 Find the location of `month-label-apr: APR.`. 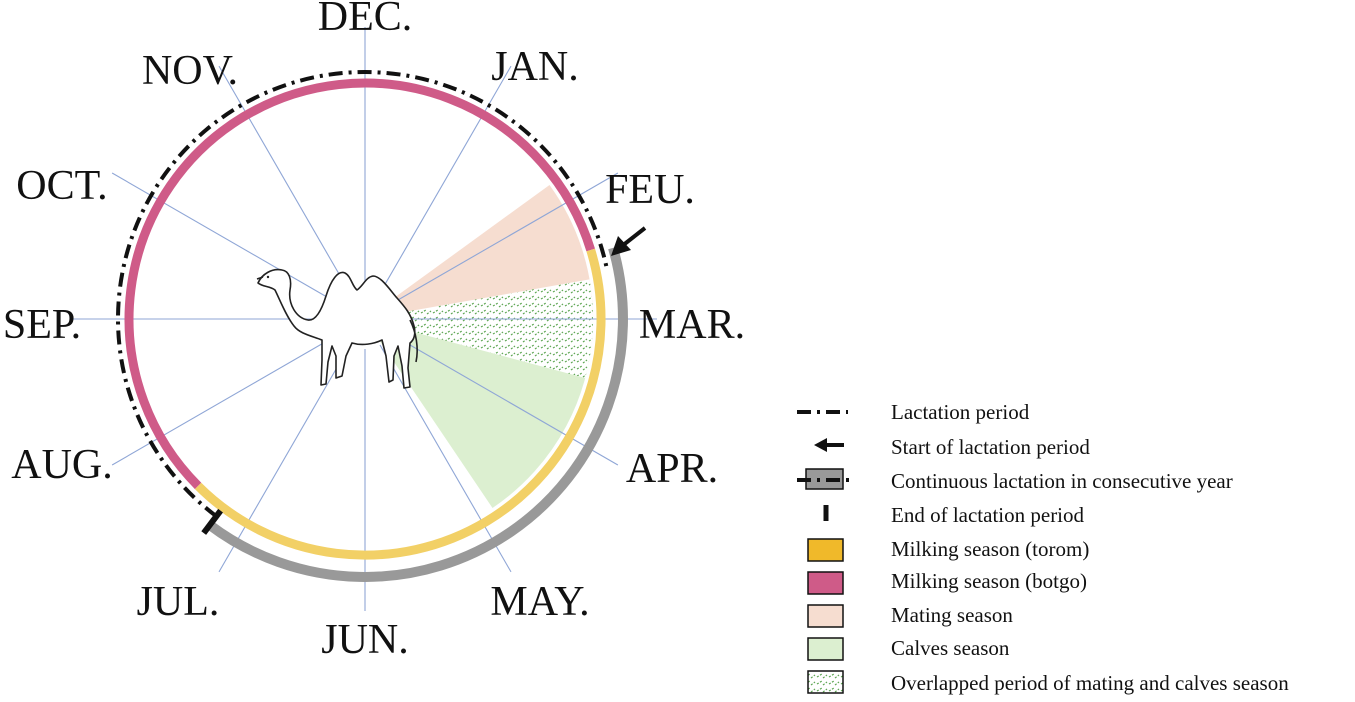

month-label-apr: APR. is located at coordinates (672, 469).